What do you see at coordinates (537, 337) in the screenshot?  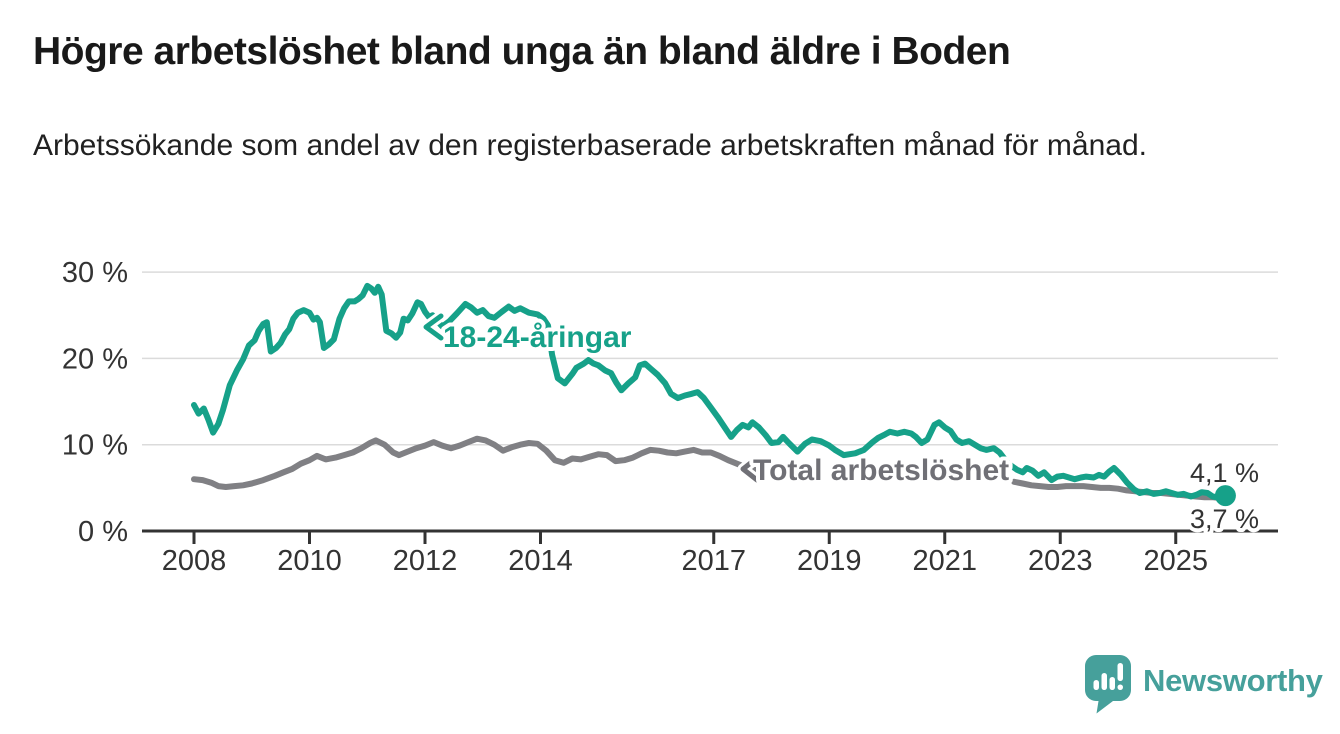 I see `series-label: 18-24-åringar` at bounding box center [537, 337].